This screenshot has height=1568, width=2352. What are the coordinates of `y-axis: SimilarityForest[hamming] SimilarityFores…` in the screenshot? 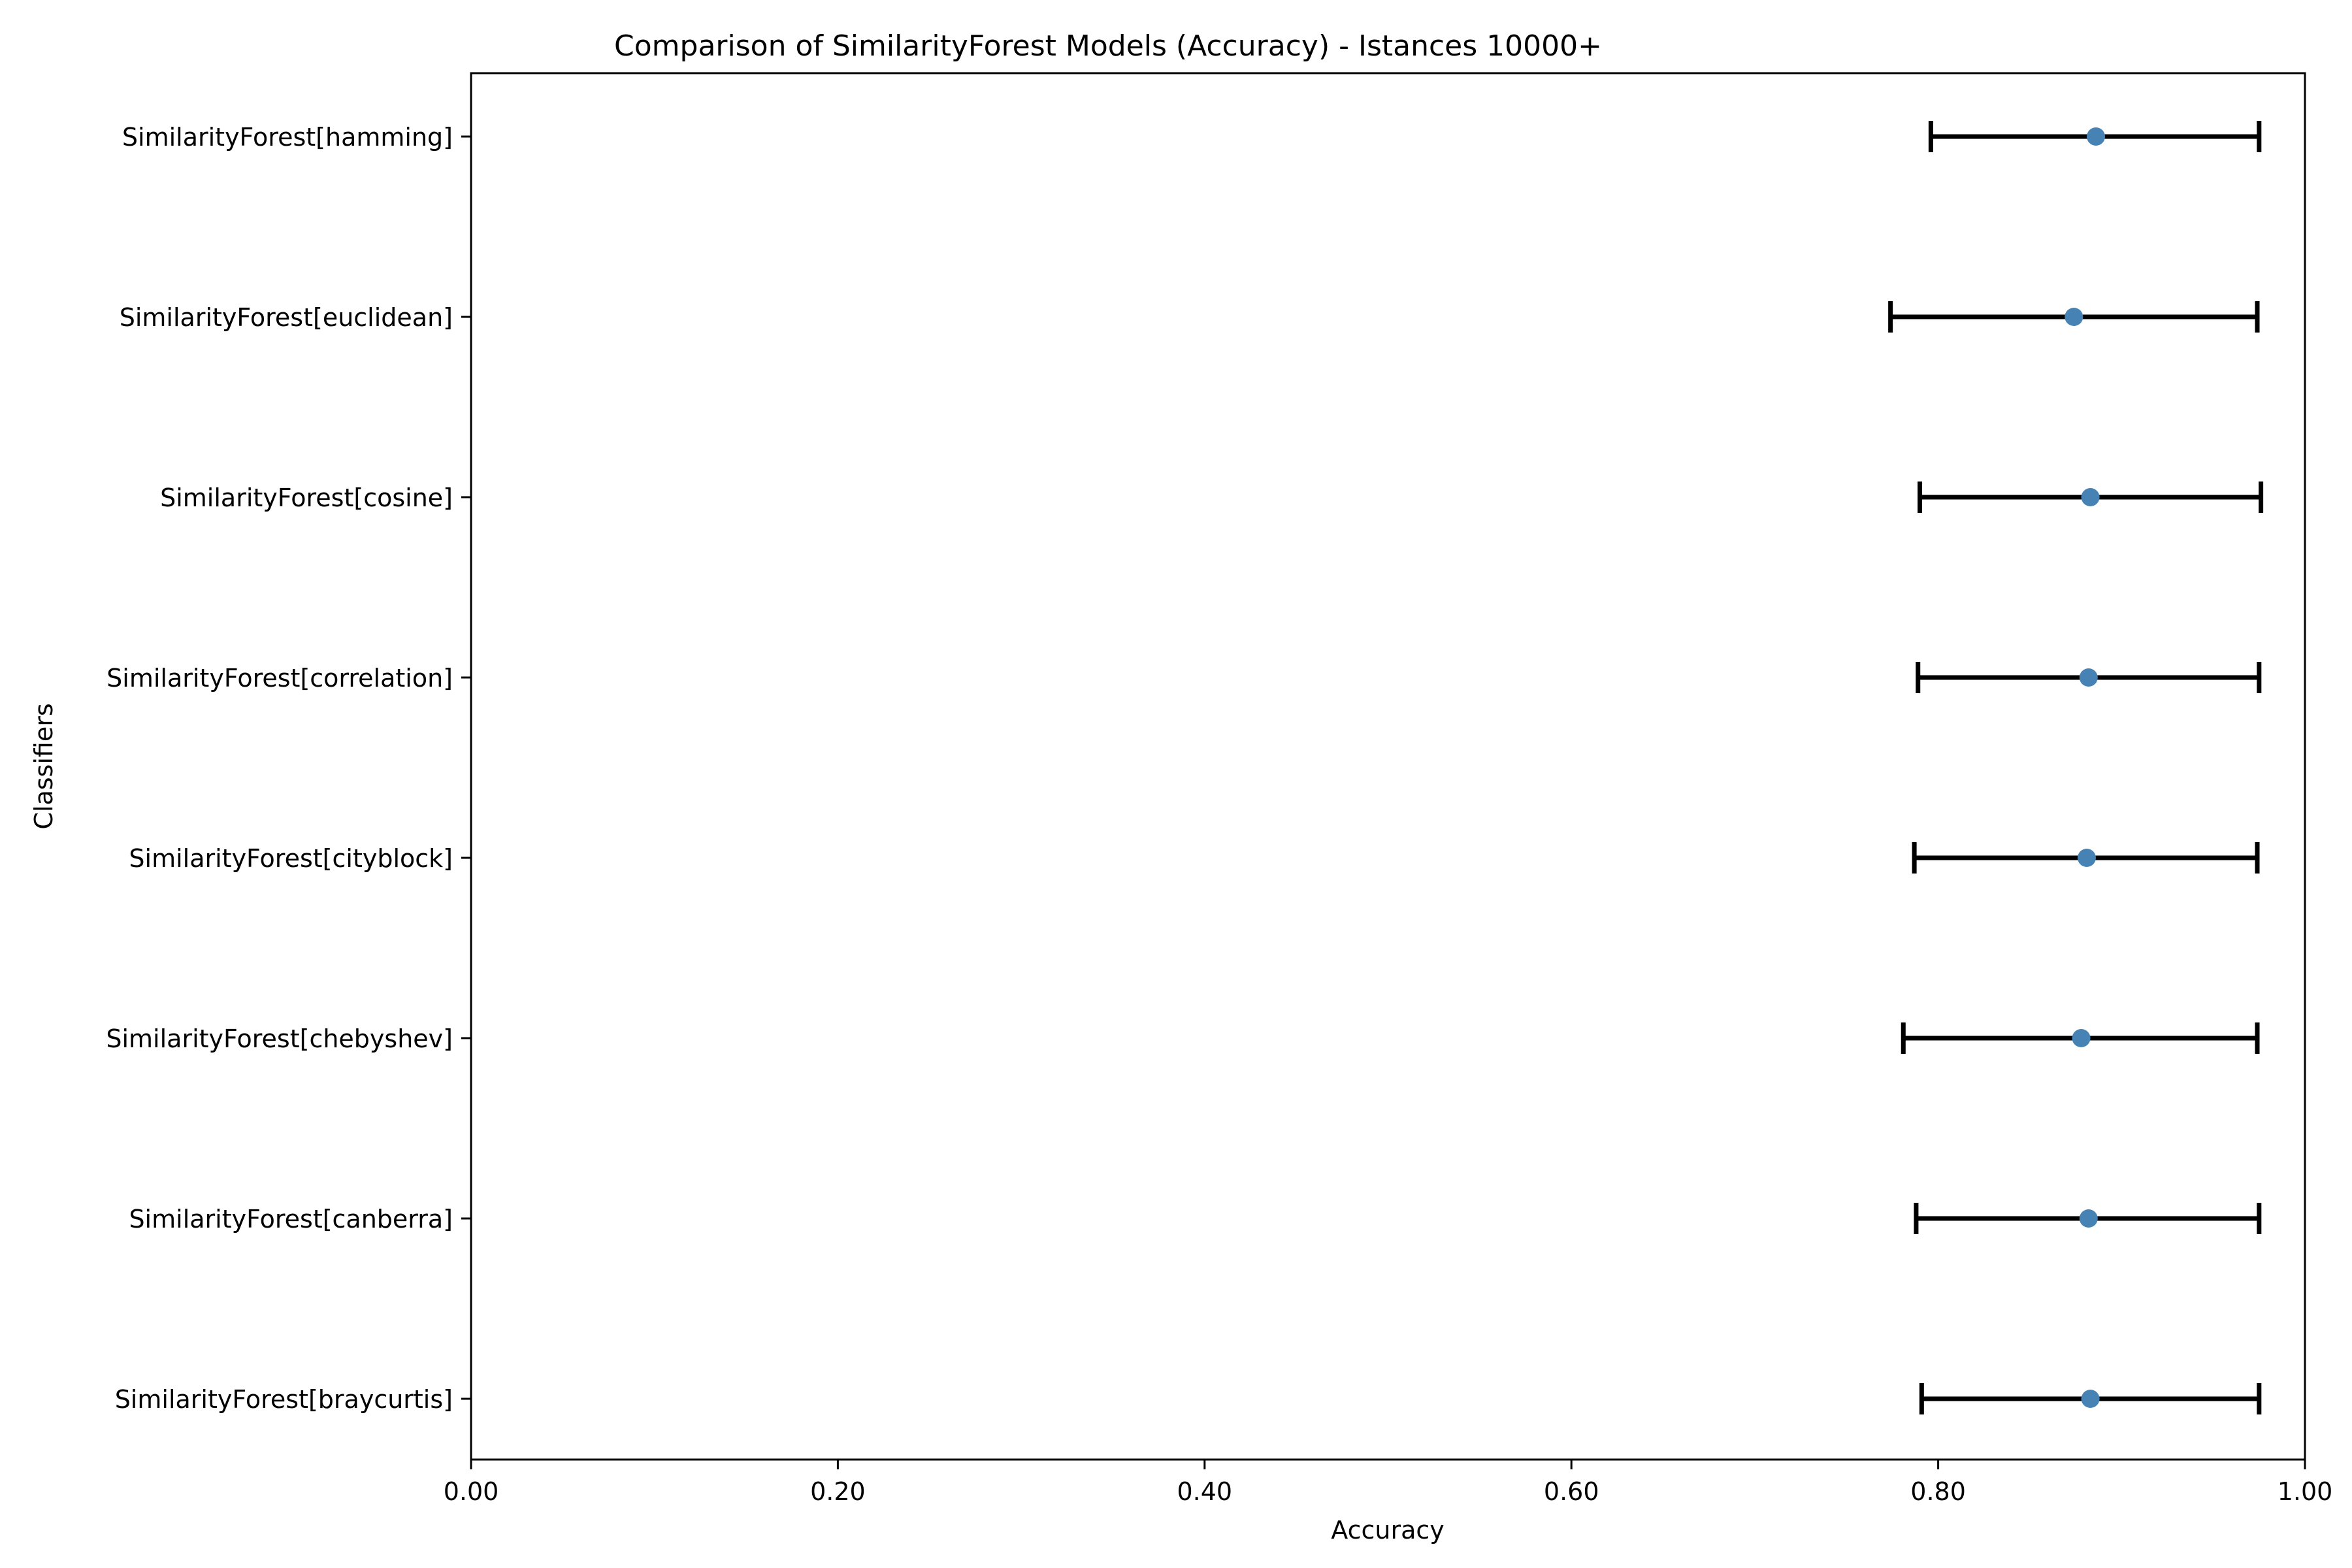 It's located at (288, 768).